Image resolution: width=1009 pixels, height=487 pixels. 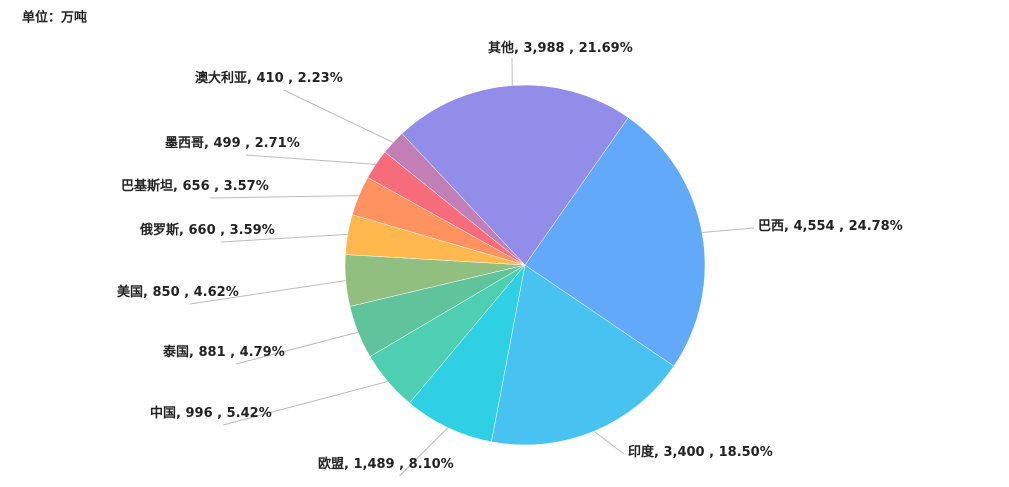 What do you see at coordinates (175, 352) in the screenshot?
I see `category-label: 泰国` at bounding box center [175, 352].